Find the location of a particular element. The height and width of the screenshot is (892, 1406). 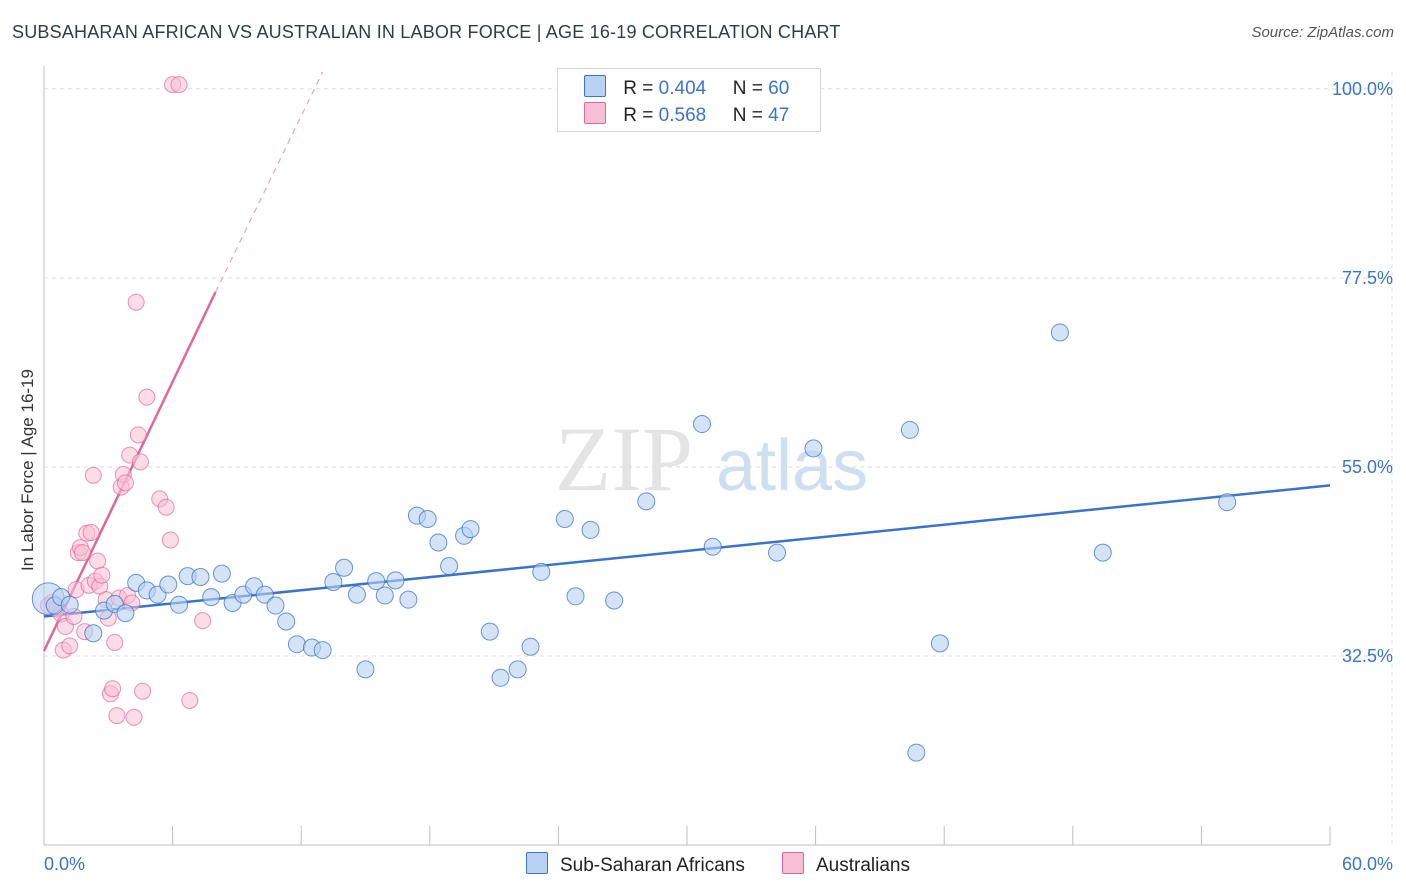

legend-row-blue: R = 0.404 N = 60 is located at coordinates (686, 87).